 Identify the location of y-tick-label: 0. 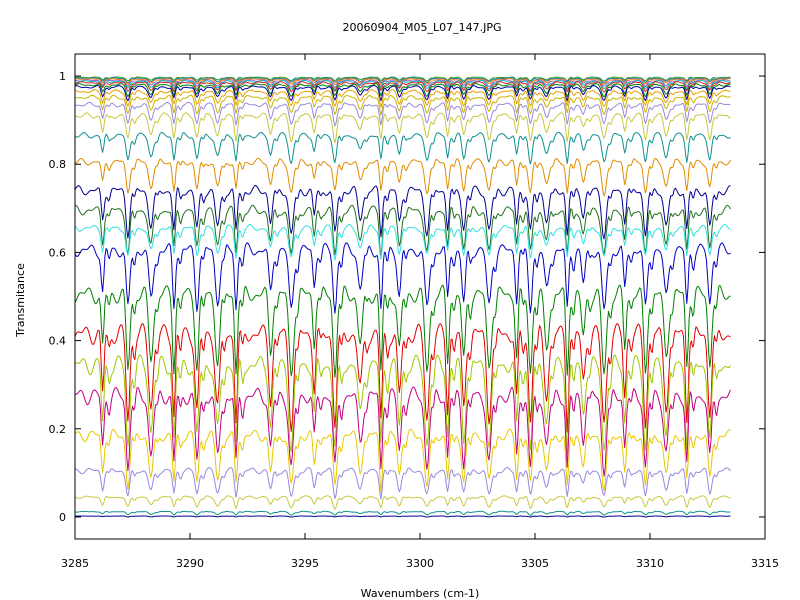
(62, 517).